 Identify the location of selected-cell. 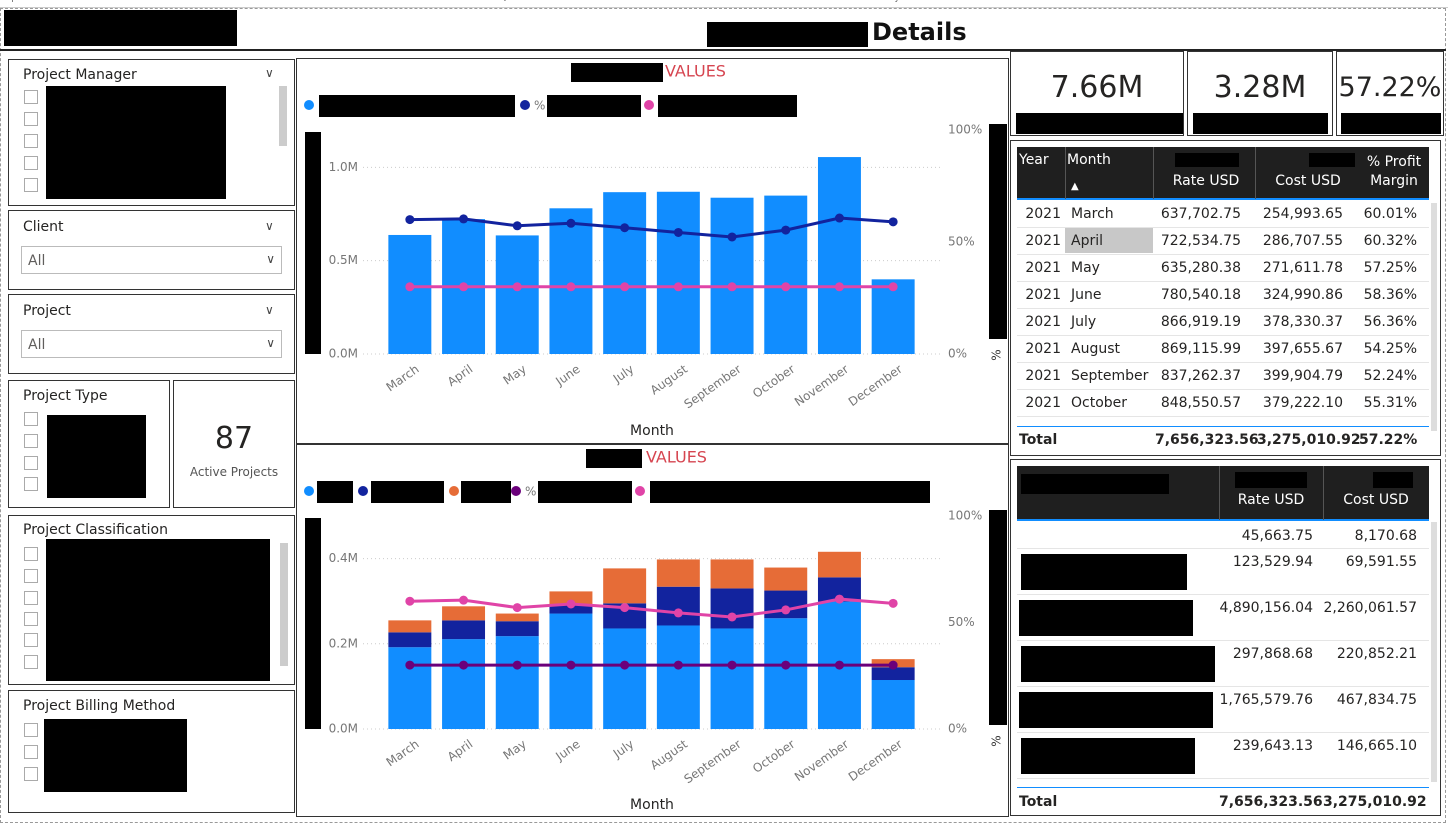
(1109, 240).